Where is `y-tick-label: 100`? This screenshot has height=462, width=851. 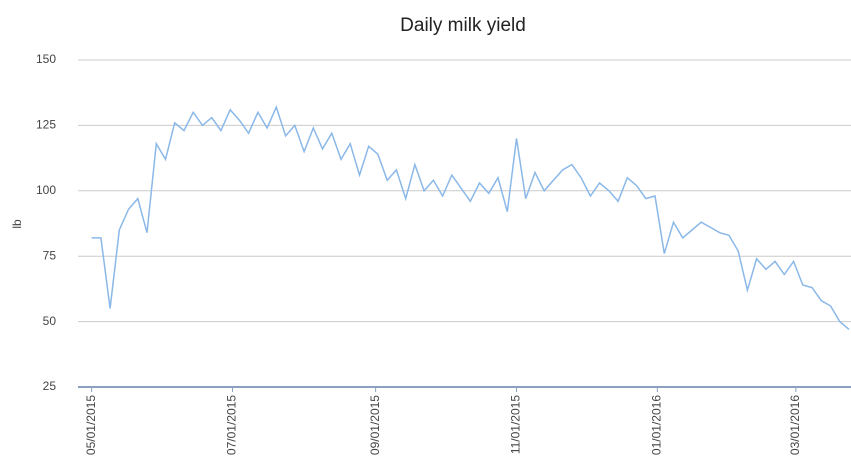 y-tick-label: 100 is located at coordinates (46, 190).